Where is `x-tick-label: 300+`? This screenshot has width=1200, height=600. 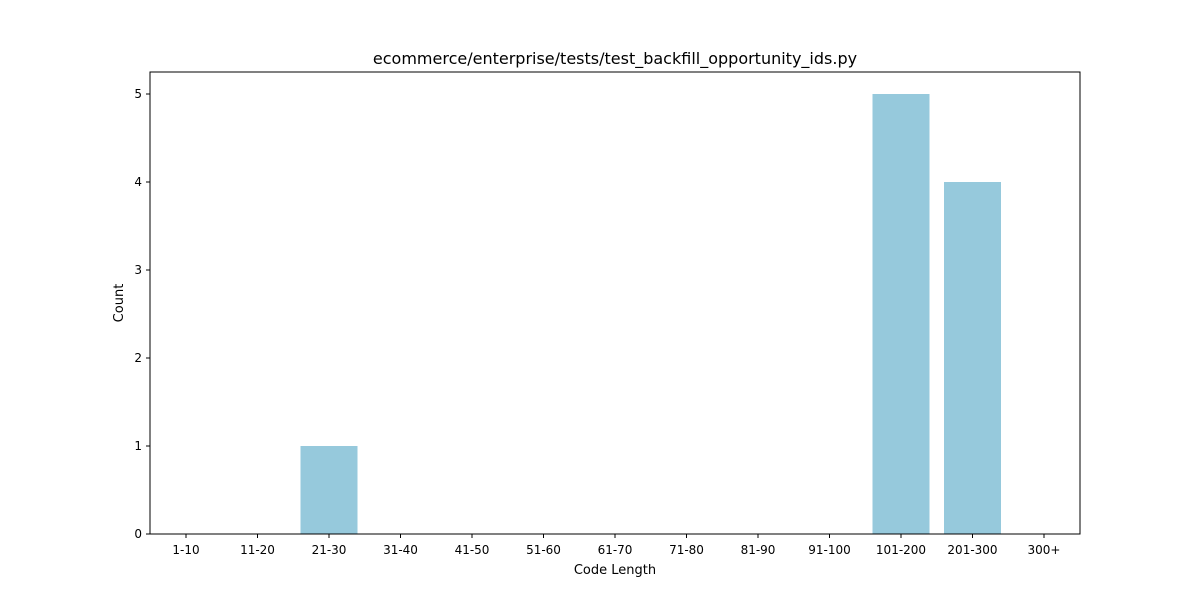
x-tick-label: 300+ is located at coordinates (1044, 550).